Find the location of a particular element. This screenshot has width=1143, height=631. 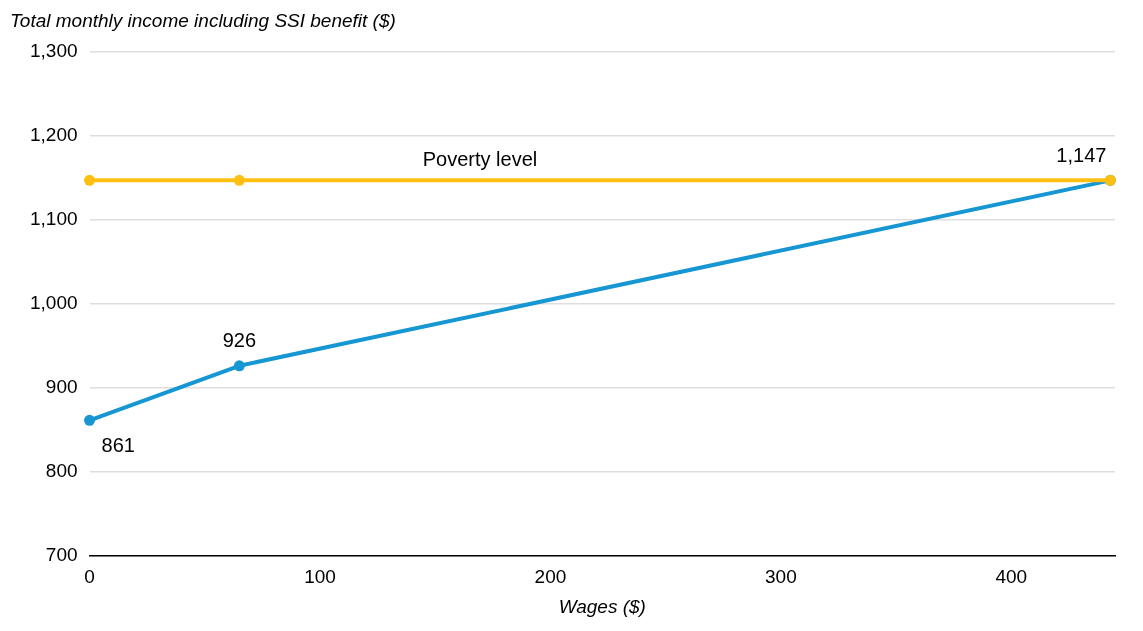

data-label: 861 is located at coordinates (118, 444).